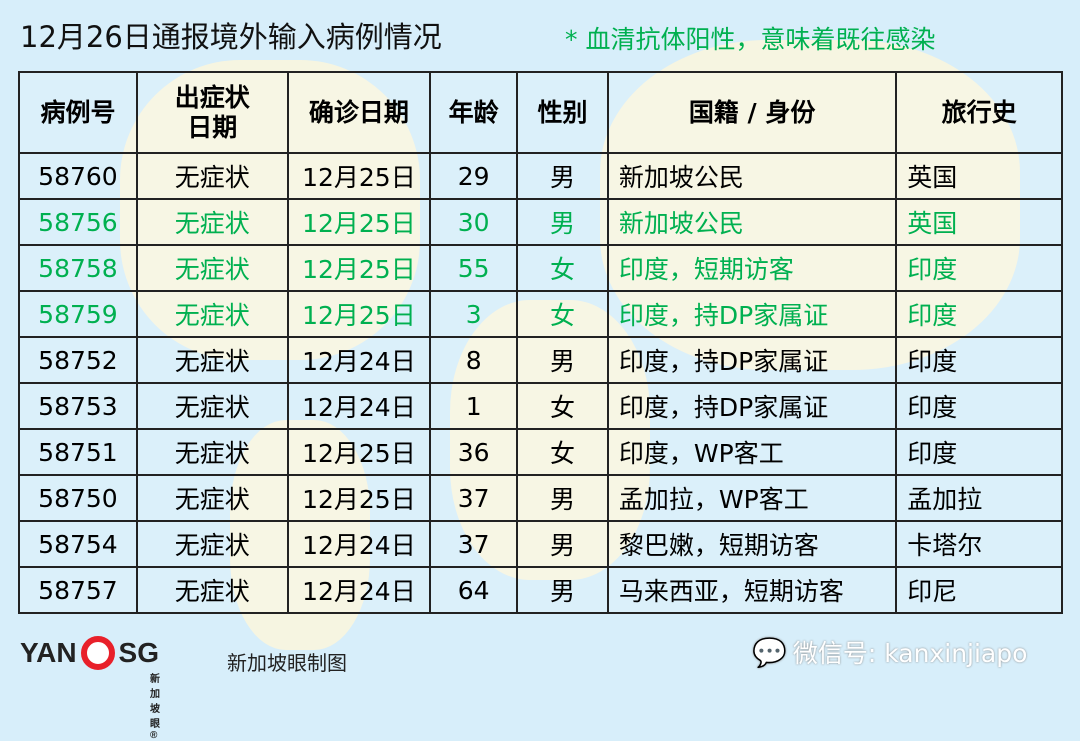 This screenshot has width=1080, height=741. What do you see at coordinates (78, 112) in the screenshot?
I see `column-header: 病例号` at bounding box center [78, 112].